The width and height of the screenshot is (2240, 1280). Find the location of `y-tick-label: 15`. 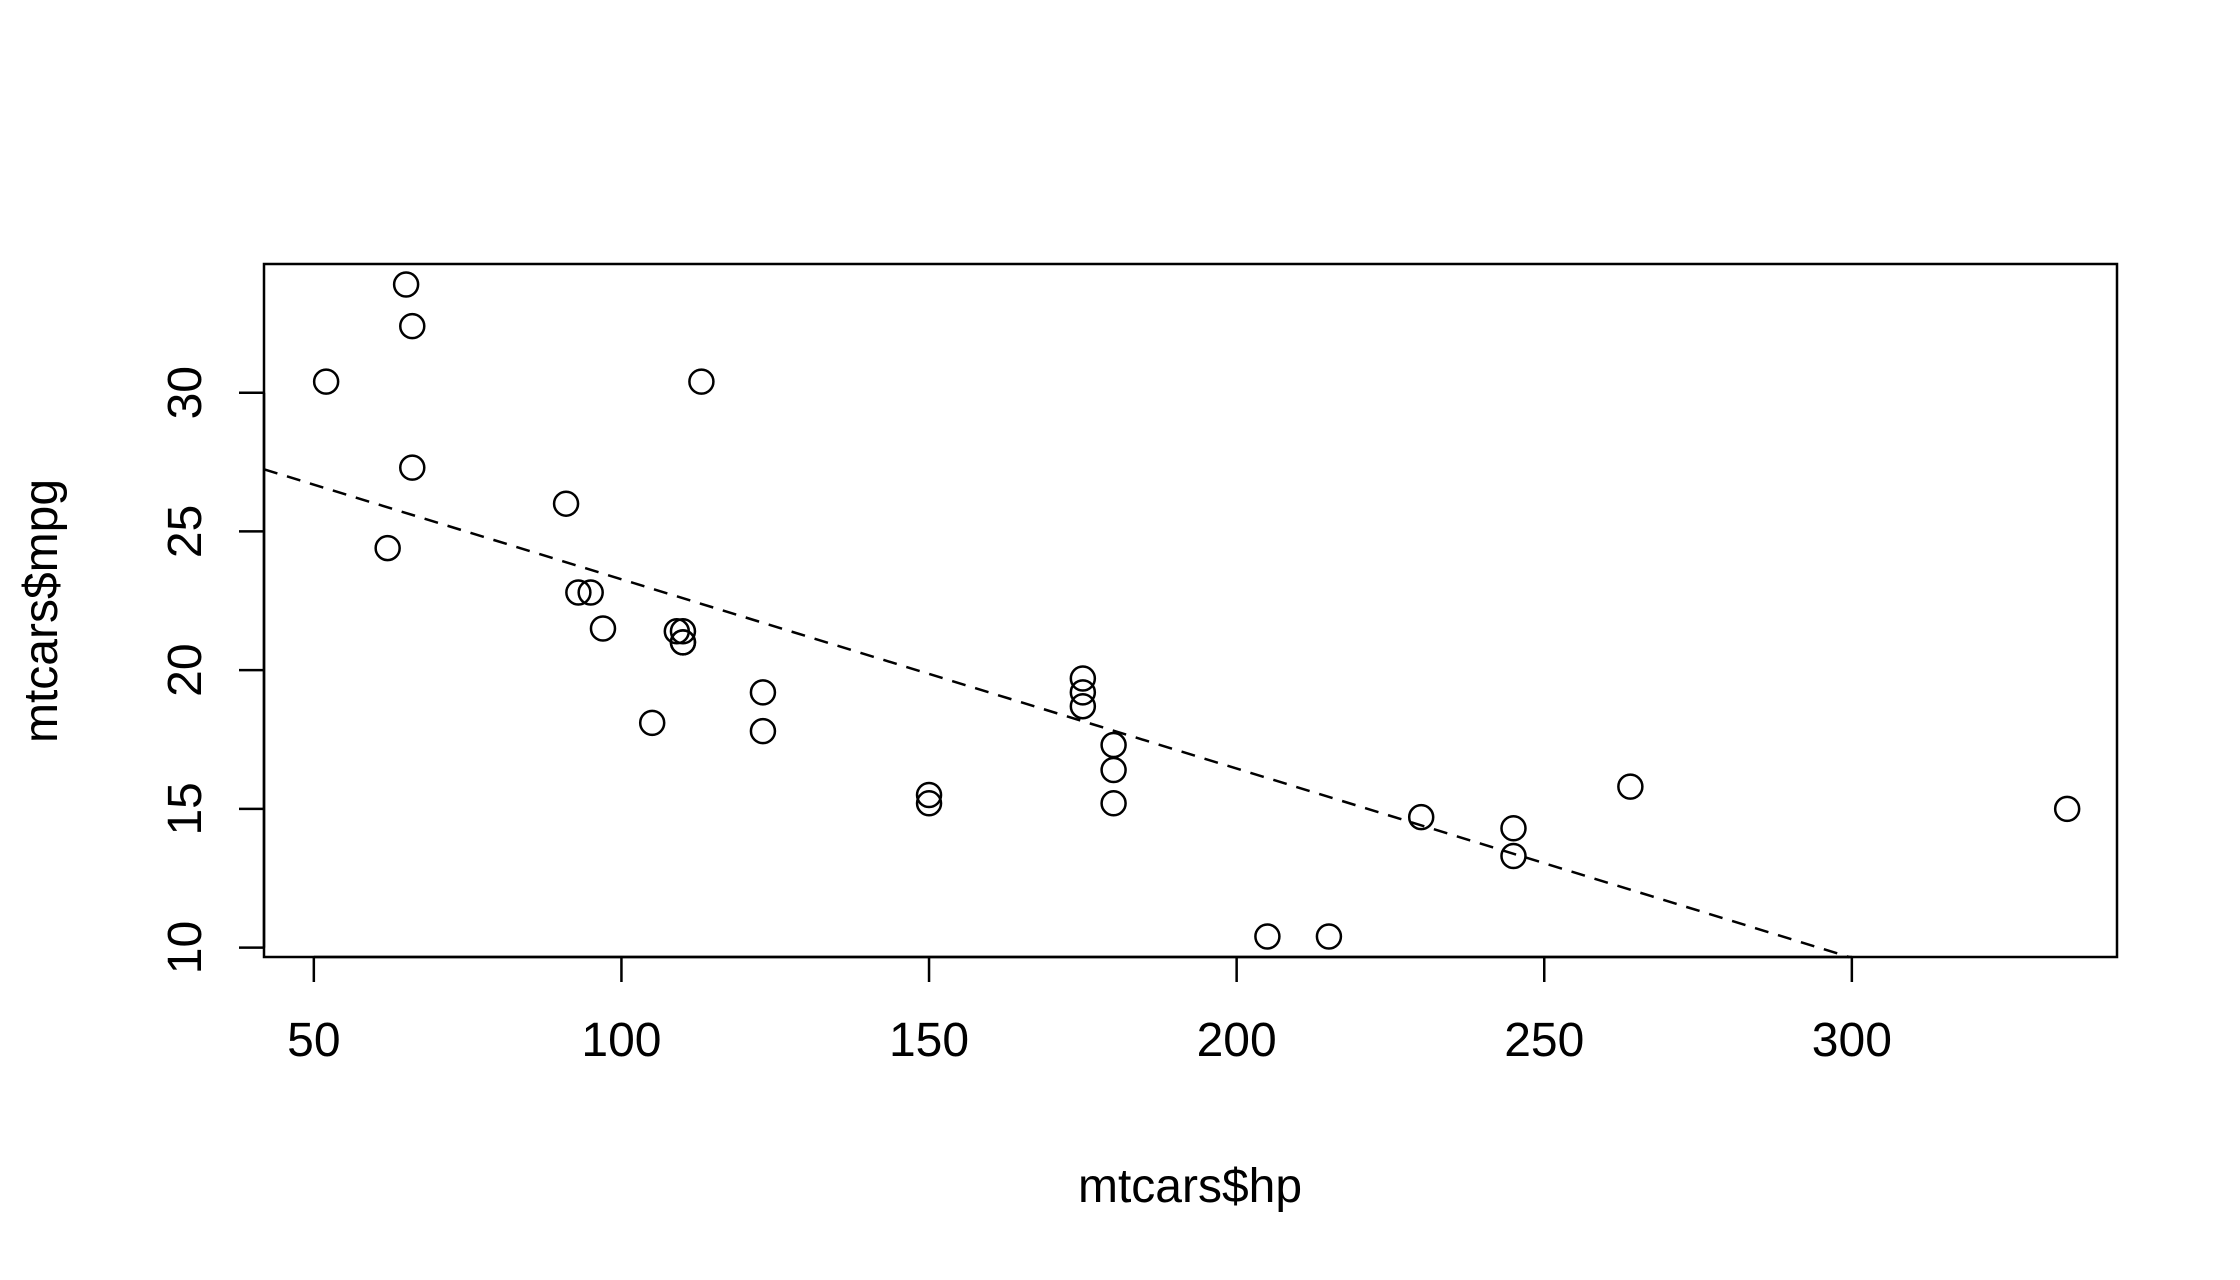

y-tick-label: 15 is located at coordinates (185, 808).